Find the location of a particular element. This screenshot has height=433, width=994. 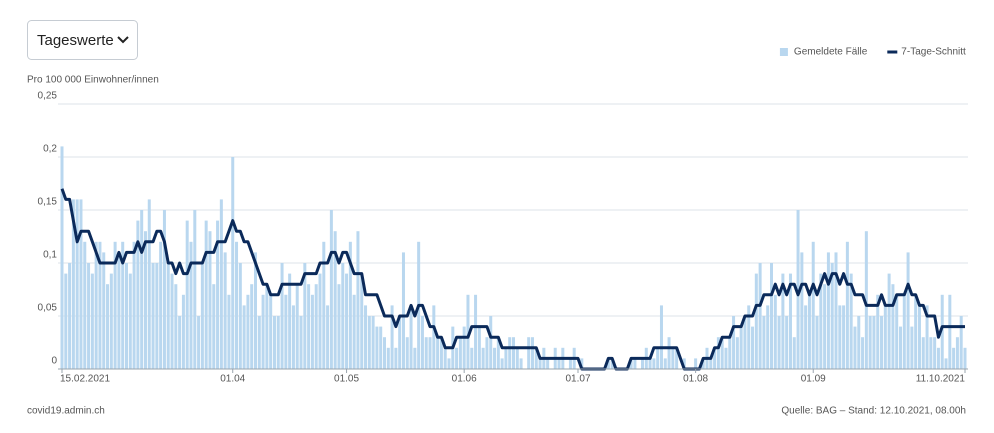

dropdown-box is located at coordinates (82, 40).